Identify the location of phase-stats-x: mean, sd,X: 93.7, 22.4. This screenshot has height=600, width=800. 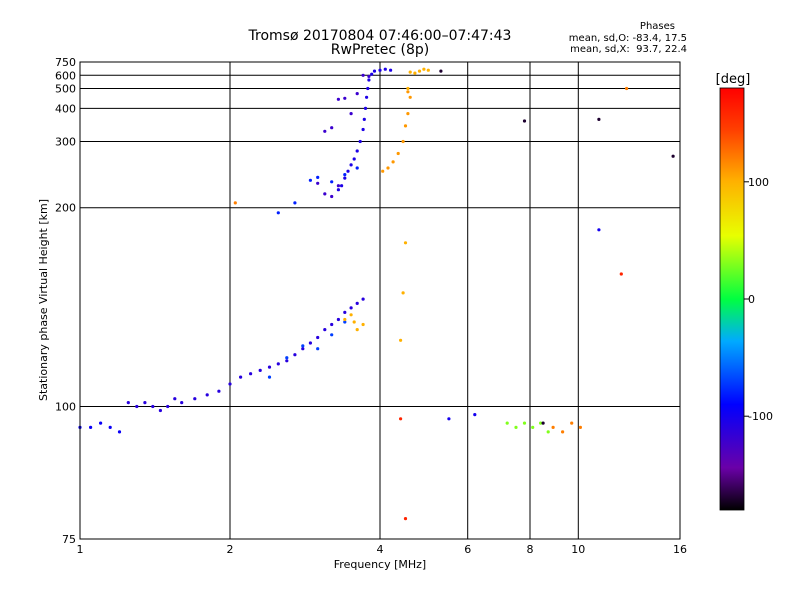
(628, 49).